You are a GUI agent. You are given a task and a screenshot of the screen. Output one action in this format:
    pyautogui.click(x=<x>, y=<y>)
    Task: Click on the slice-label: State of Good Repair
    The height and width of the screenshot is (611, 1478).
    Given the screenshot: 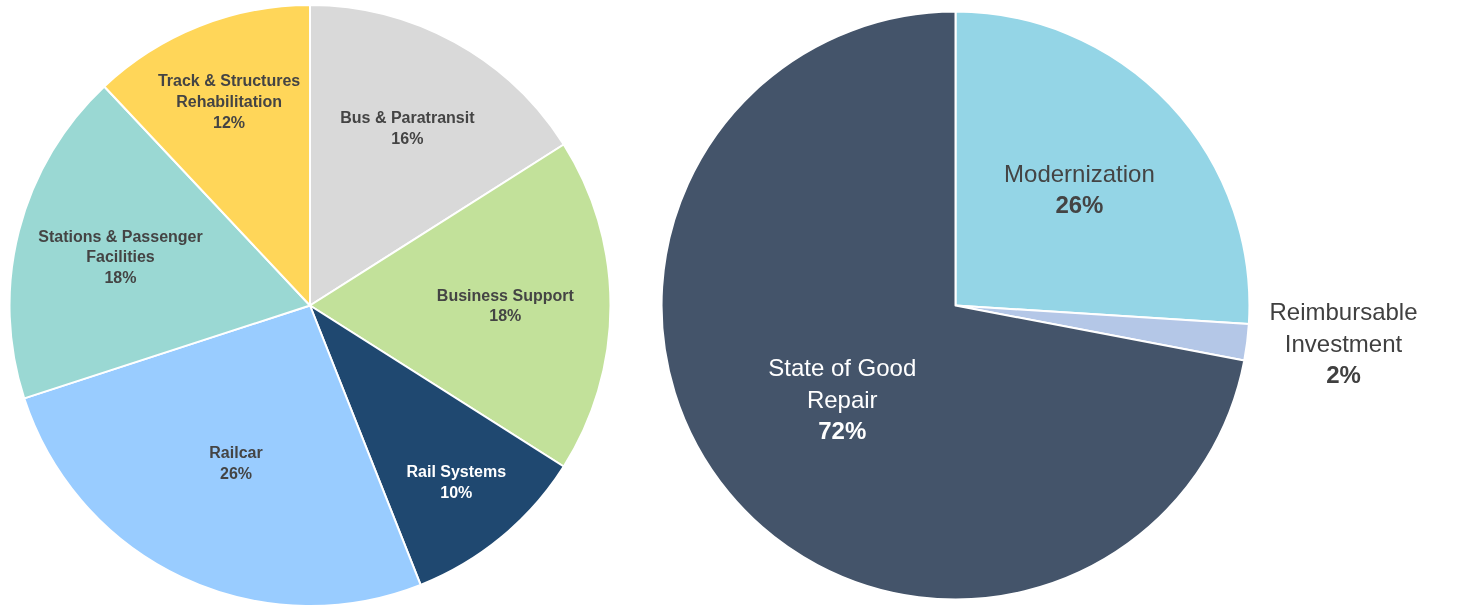 What is the action you would take?
    pyautogui.click(x=842, y=383)
    